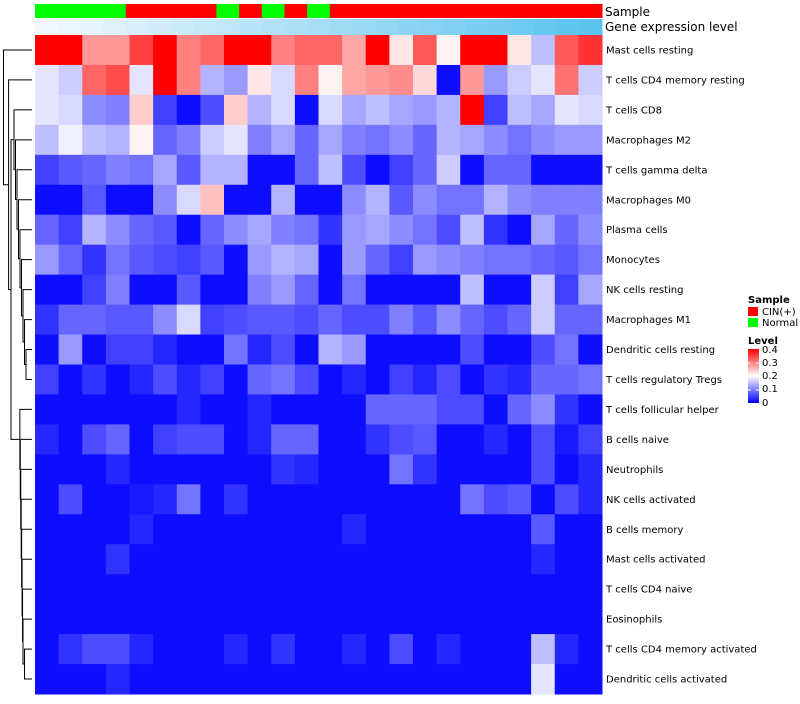 The width and height of the screenshot is (800, 704). Describe the element at coordinates (644, 530) in the screenshot. I see `row-label: B cells memory` at that location.